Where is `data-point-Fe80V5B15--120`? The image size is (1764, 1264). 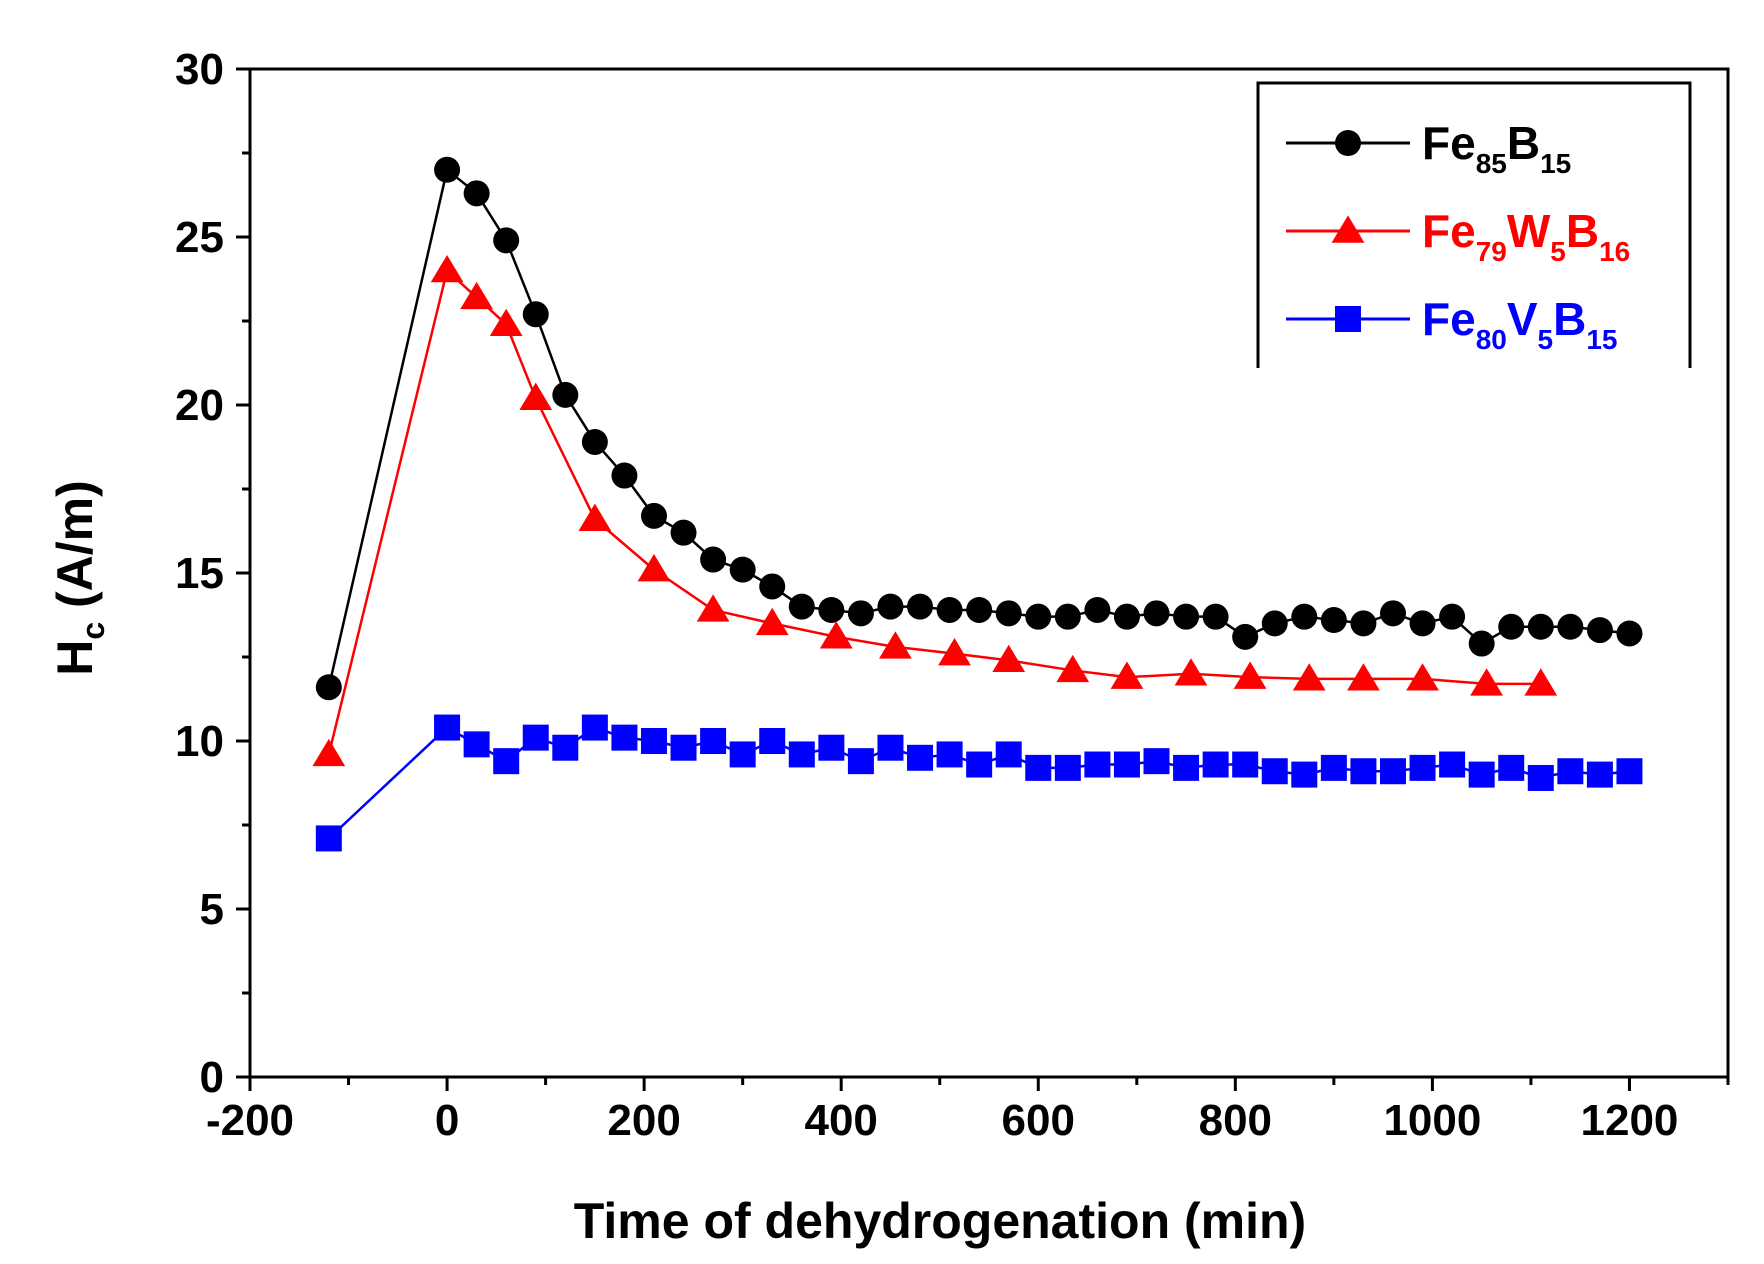
data-point-Fe80V5B15--120 is located at coordinates (328, 838).